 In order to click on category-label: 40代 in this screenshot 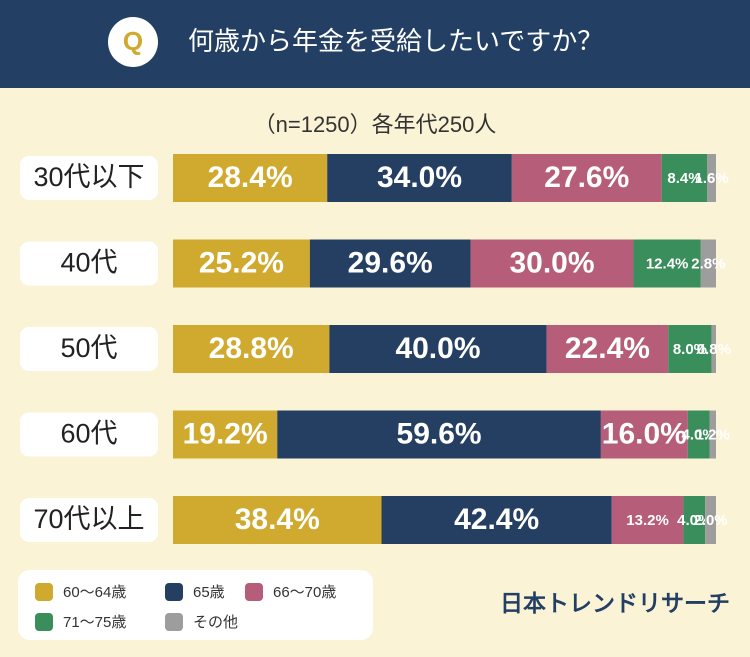, I will do `click(88, 263)`.